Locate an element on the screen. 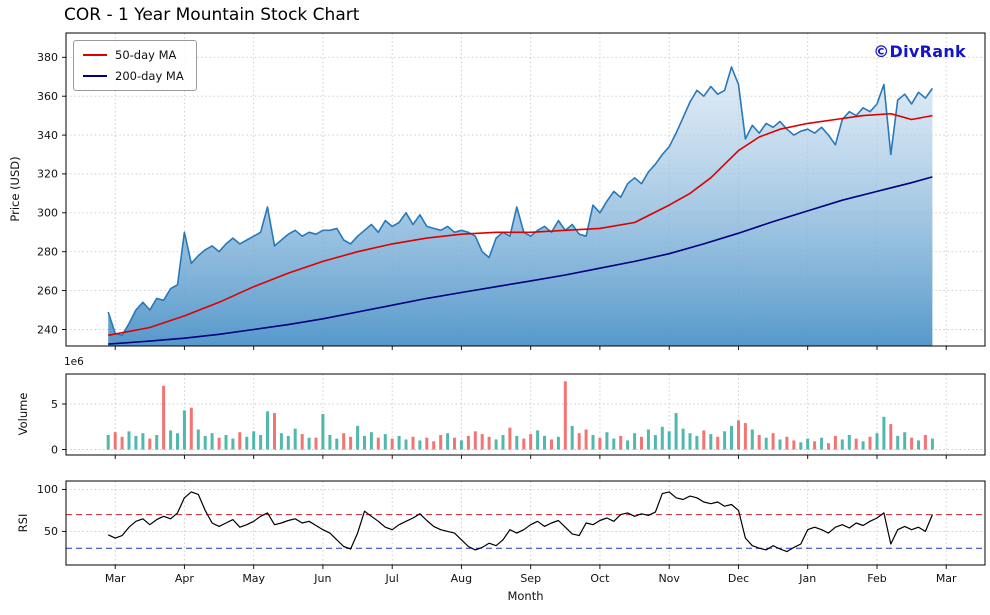 The width and height of the screenshot is (990, 615). svg-text: 300 is located at coordinates (47, 213).